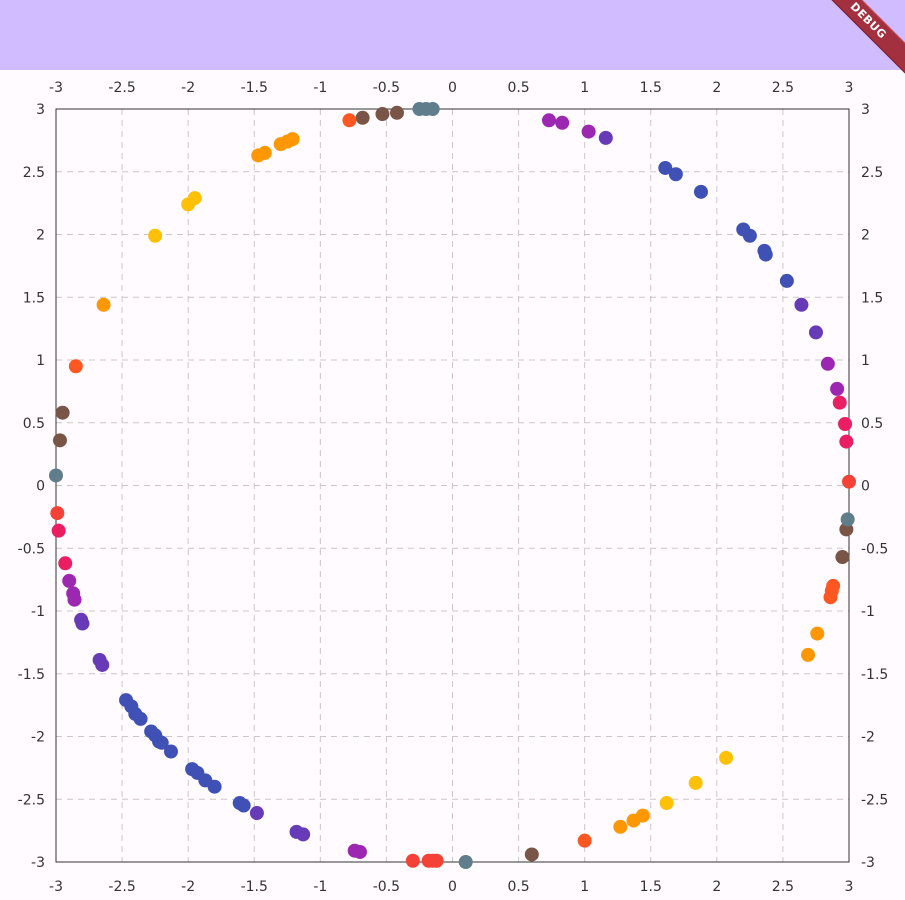  Describe the element at coordinates (865, 487) in the screenshot. I see `y-tick-label-right: 0` at that location.